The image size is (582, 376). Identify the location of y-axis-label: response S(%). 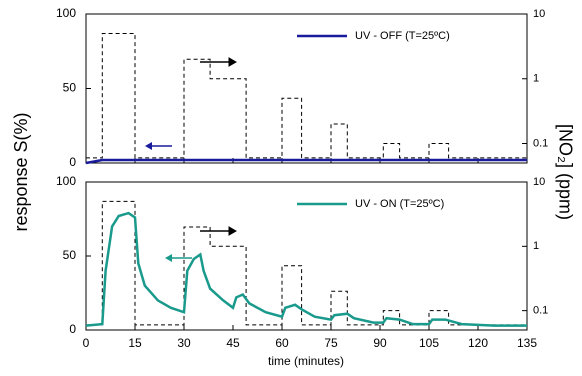
(21, 171).